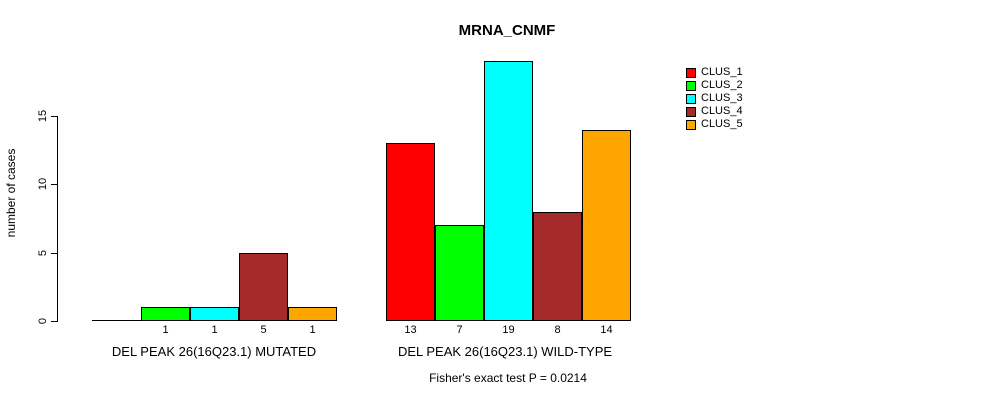  I want to click on legend-label-clus_1: CLUS_1, so click(722, 72).